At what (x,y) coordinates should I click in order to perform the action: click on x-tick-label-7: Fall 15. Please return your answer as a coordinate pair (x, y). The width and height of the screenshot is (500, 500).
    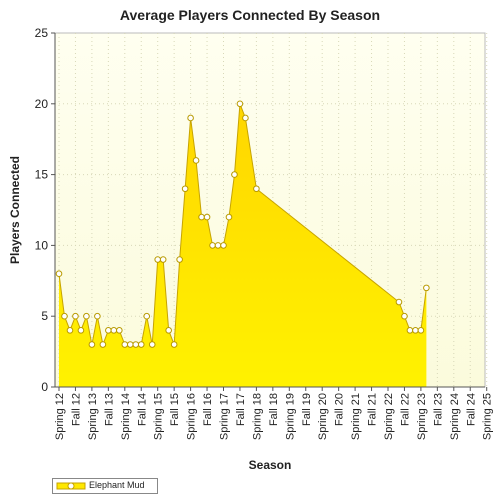
    Looking at the image, I should click on (175, 409).